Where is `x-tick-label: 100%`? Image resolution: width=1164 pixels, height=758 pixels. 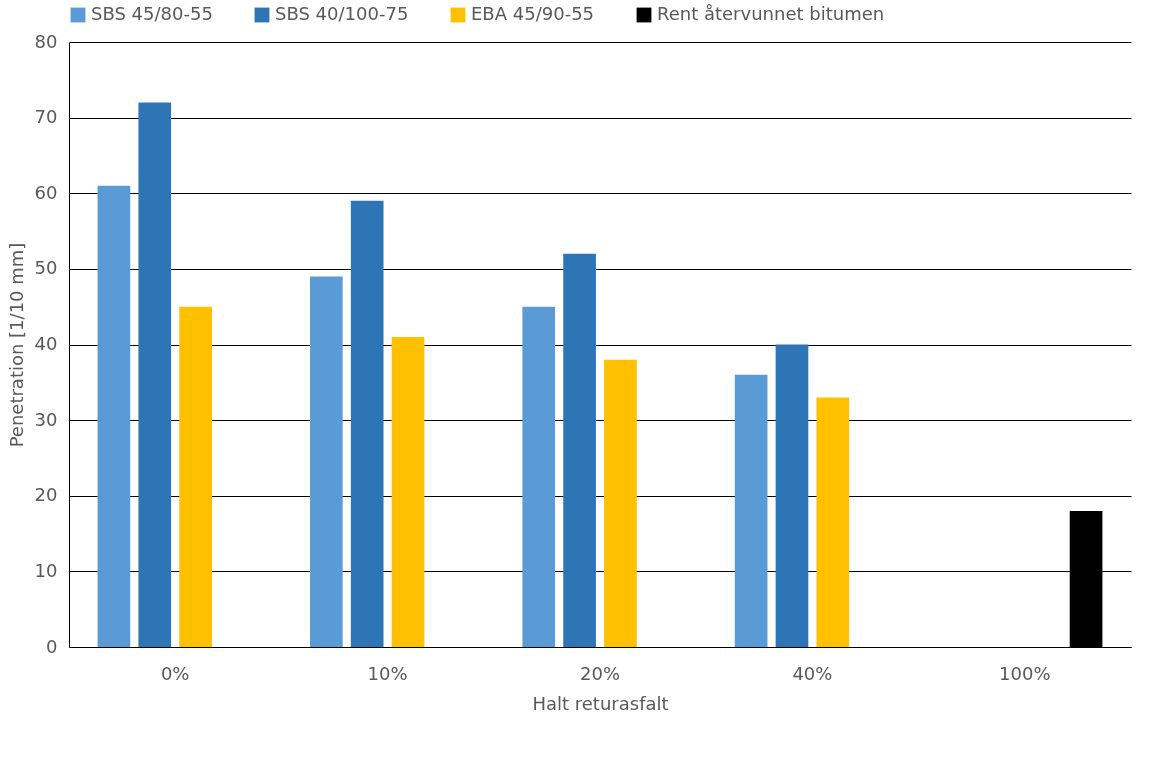 x-tick-label: 100% is located at coordinates (1025, 673).